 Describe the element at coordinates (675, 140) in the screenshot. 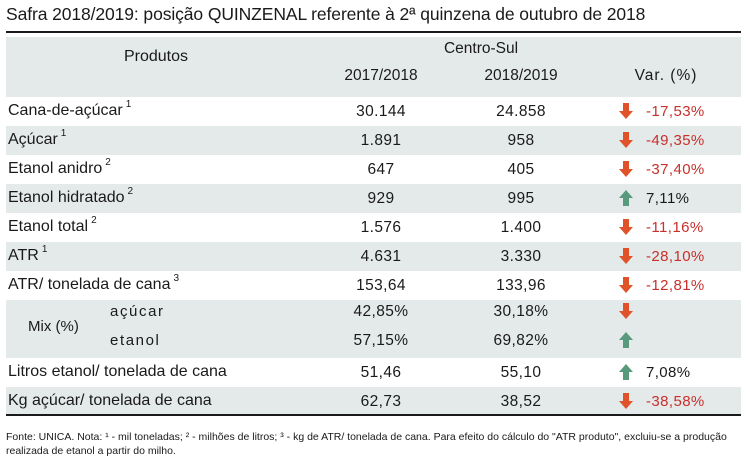

I see `value-var: -49,35%` at that location.